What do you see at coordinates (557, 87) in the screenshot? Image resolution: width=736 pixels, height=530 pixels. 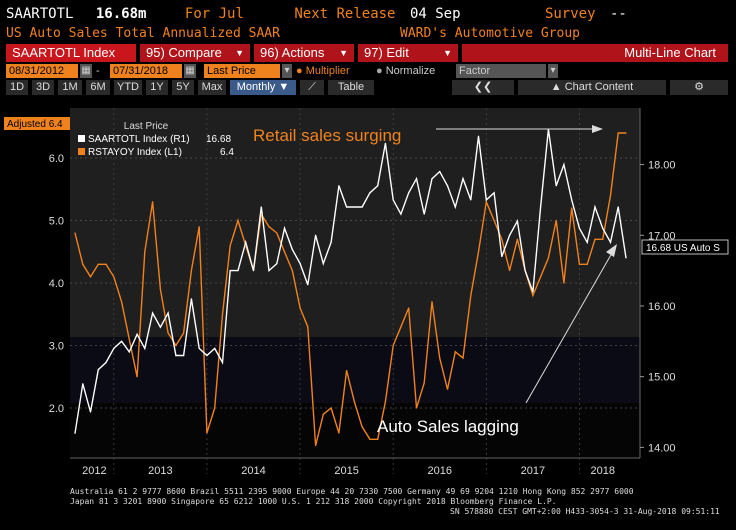 I see `chart-content-arrow-icon: ▲` at bounding box center [557, 87].